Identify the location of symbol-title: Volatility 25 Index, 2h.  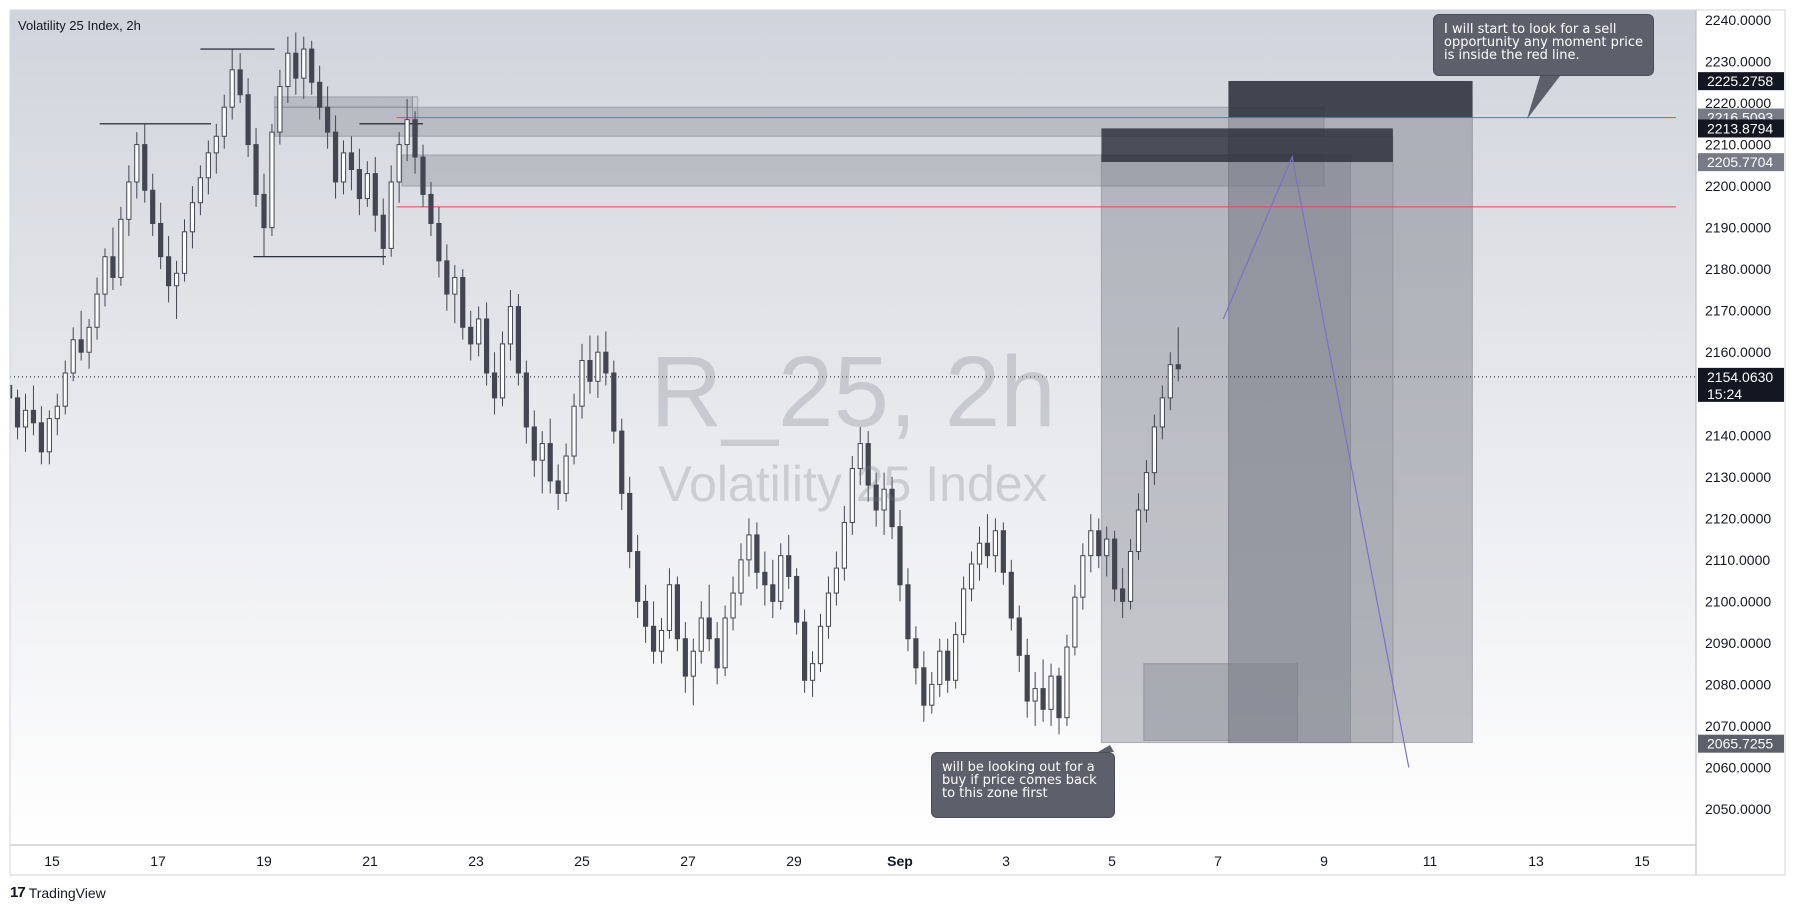
(79, 25).